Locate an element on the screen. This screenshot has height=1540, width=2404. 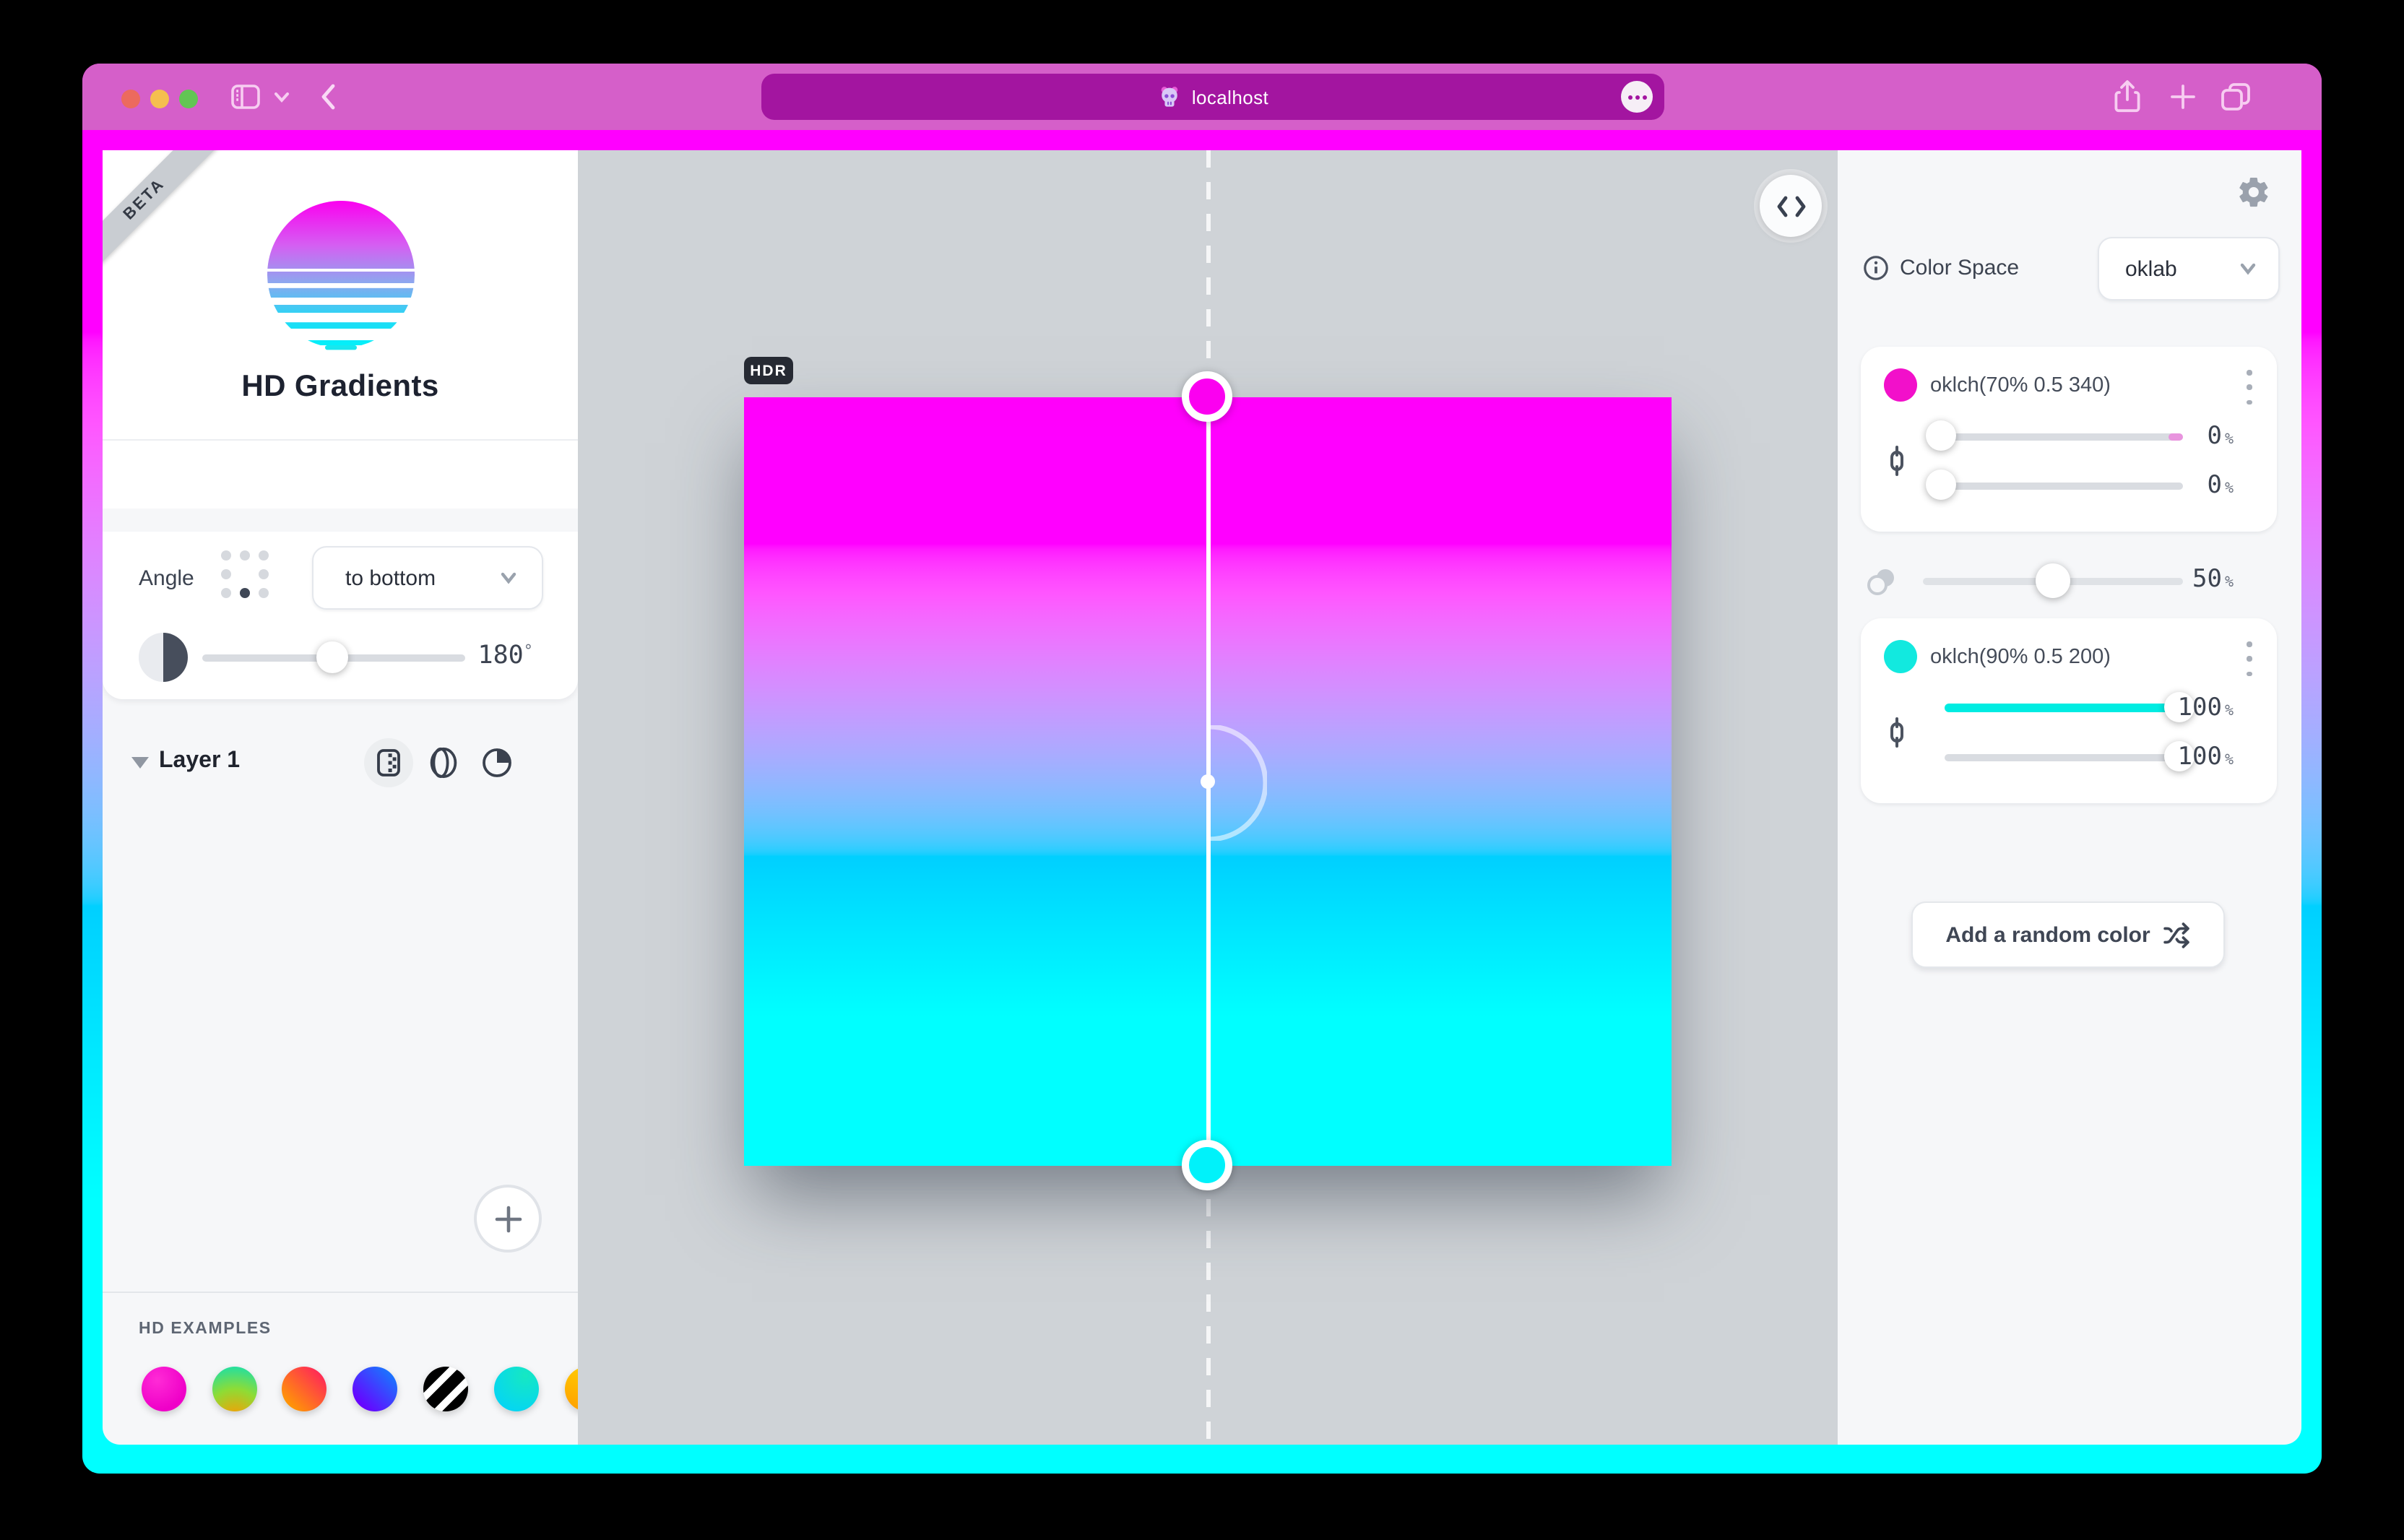
gear-icon is located at coordinates (2254, 192).